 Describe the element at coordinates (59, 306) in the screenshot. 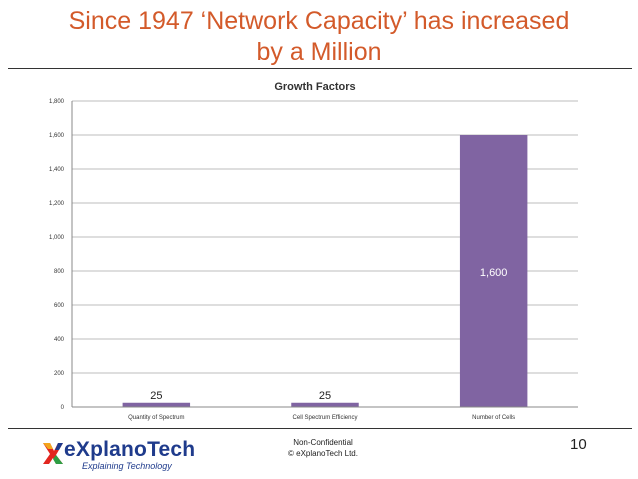

I see `y-tick-label: 600` at that location.